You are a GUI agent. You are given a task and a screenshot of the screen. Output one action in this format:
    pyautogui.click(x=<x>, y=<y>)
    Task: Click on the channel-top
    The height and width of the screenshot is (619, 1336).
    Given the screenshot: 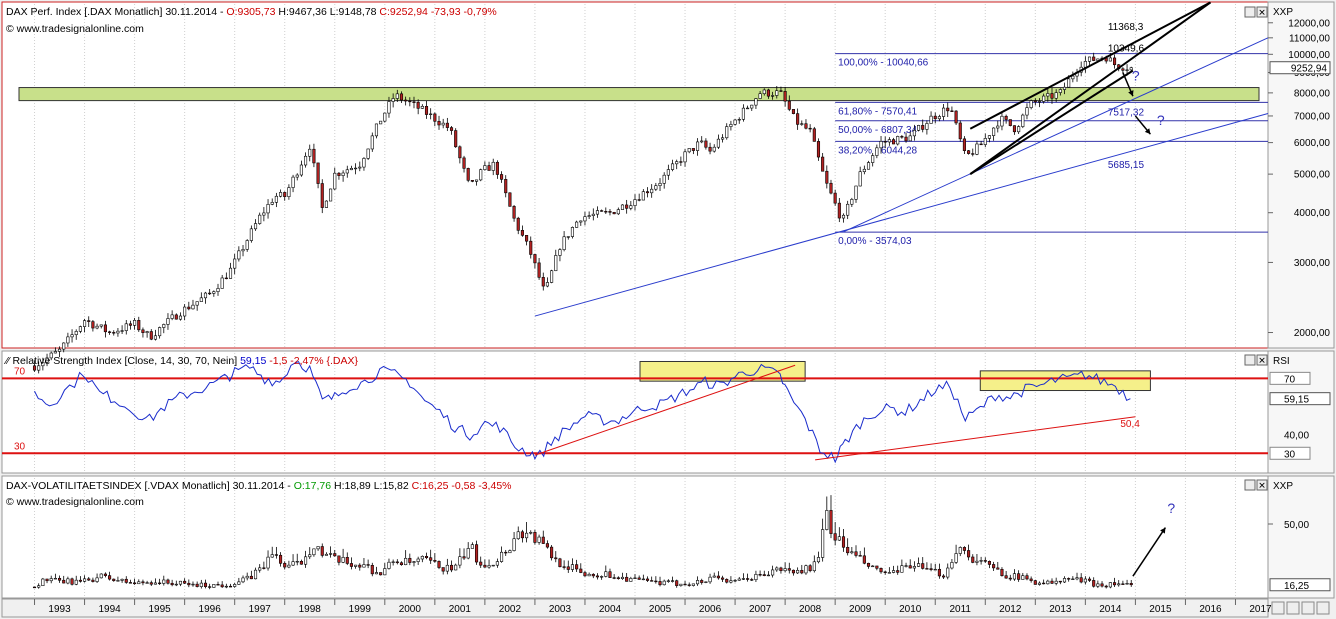 What is the action you would take?
    pyautogui.click(x=1090, y=65)
    